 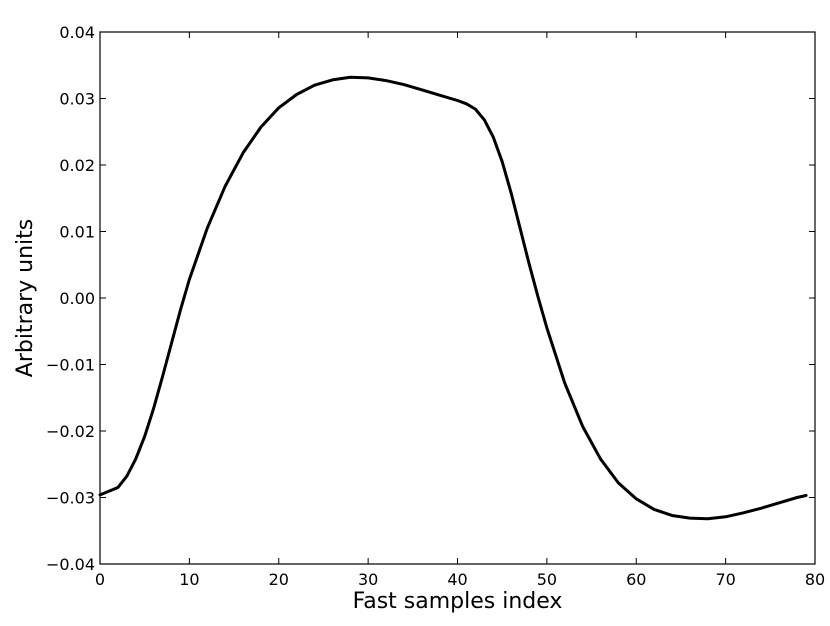 I want to click on y-tick-label: −0.02, so click(x=70, y=431).